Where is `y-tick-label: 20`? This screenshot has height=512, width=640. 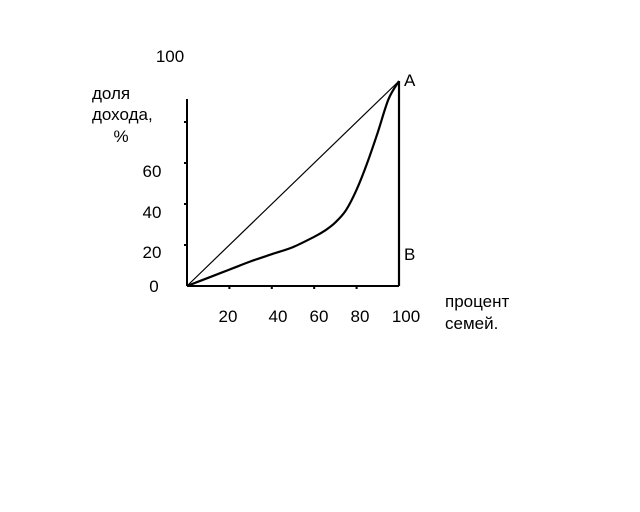 y-tick-label: 20 is located at coordinates (152, 252).